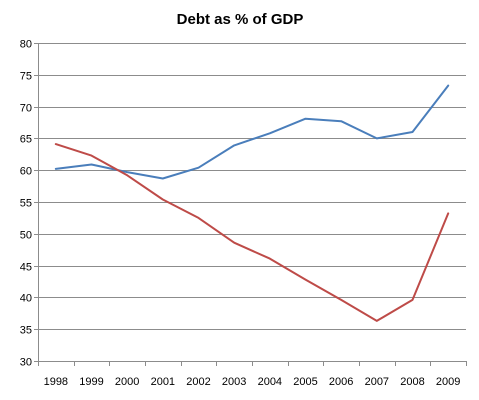 Image resolution: width=479 pixels, height=400 pixels. I want to click on y-tick-label: 65, so click(26, 140).